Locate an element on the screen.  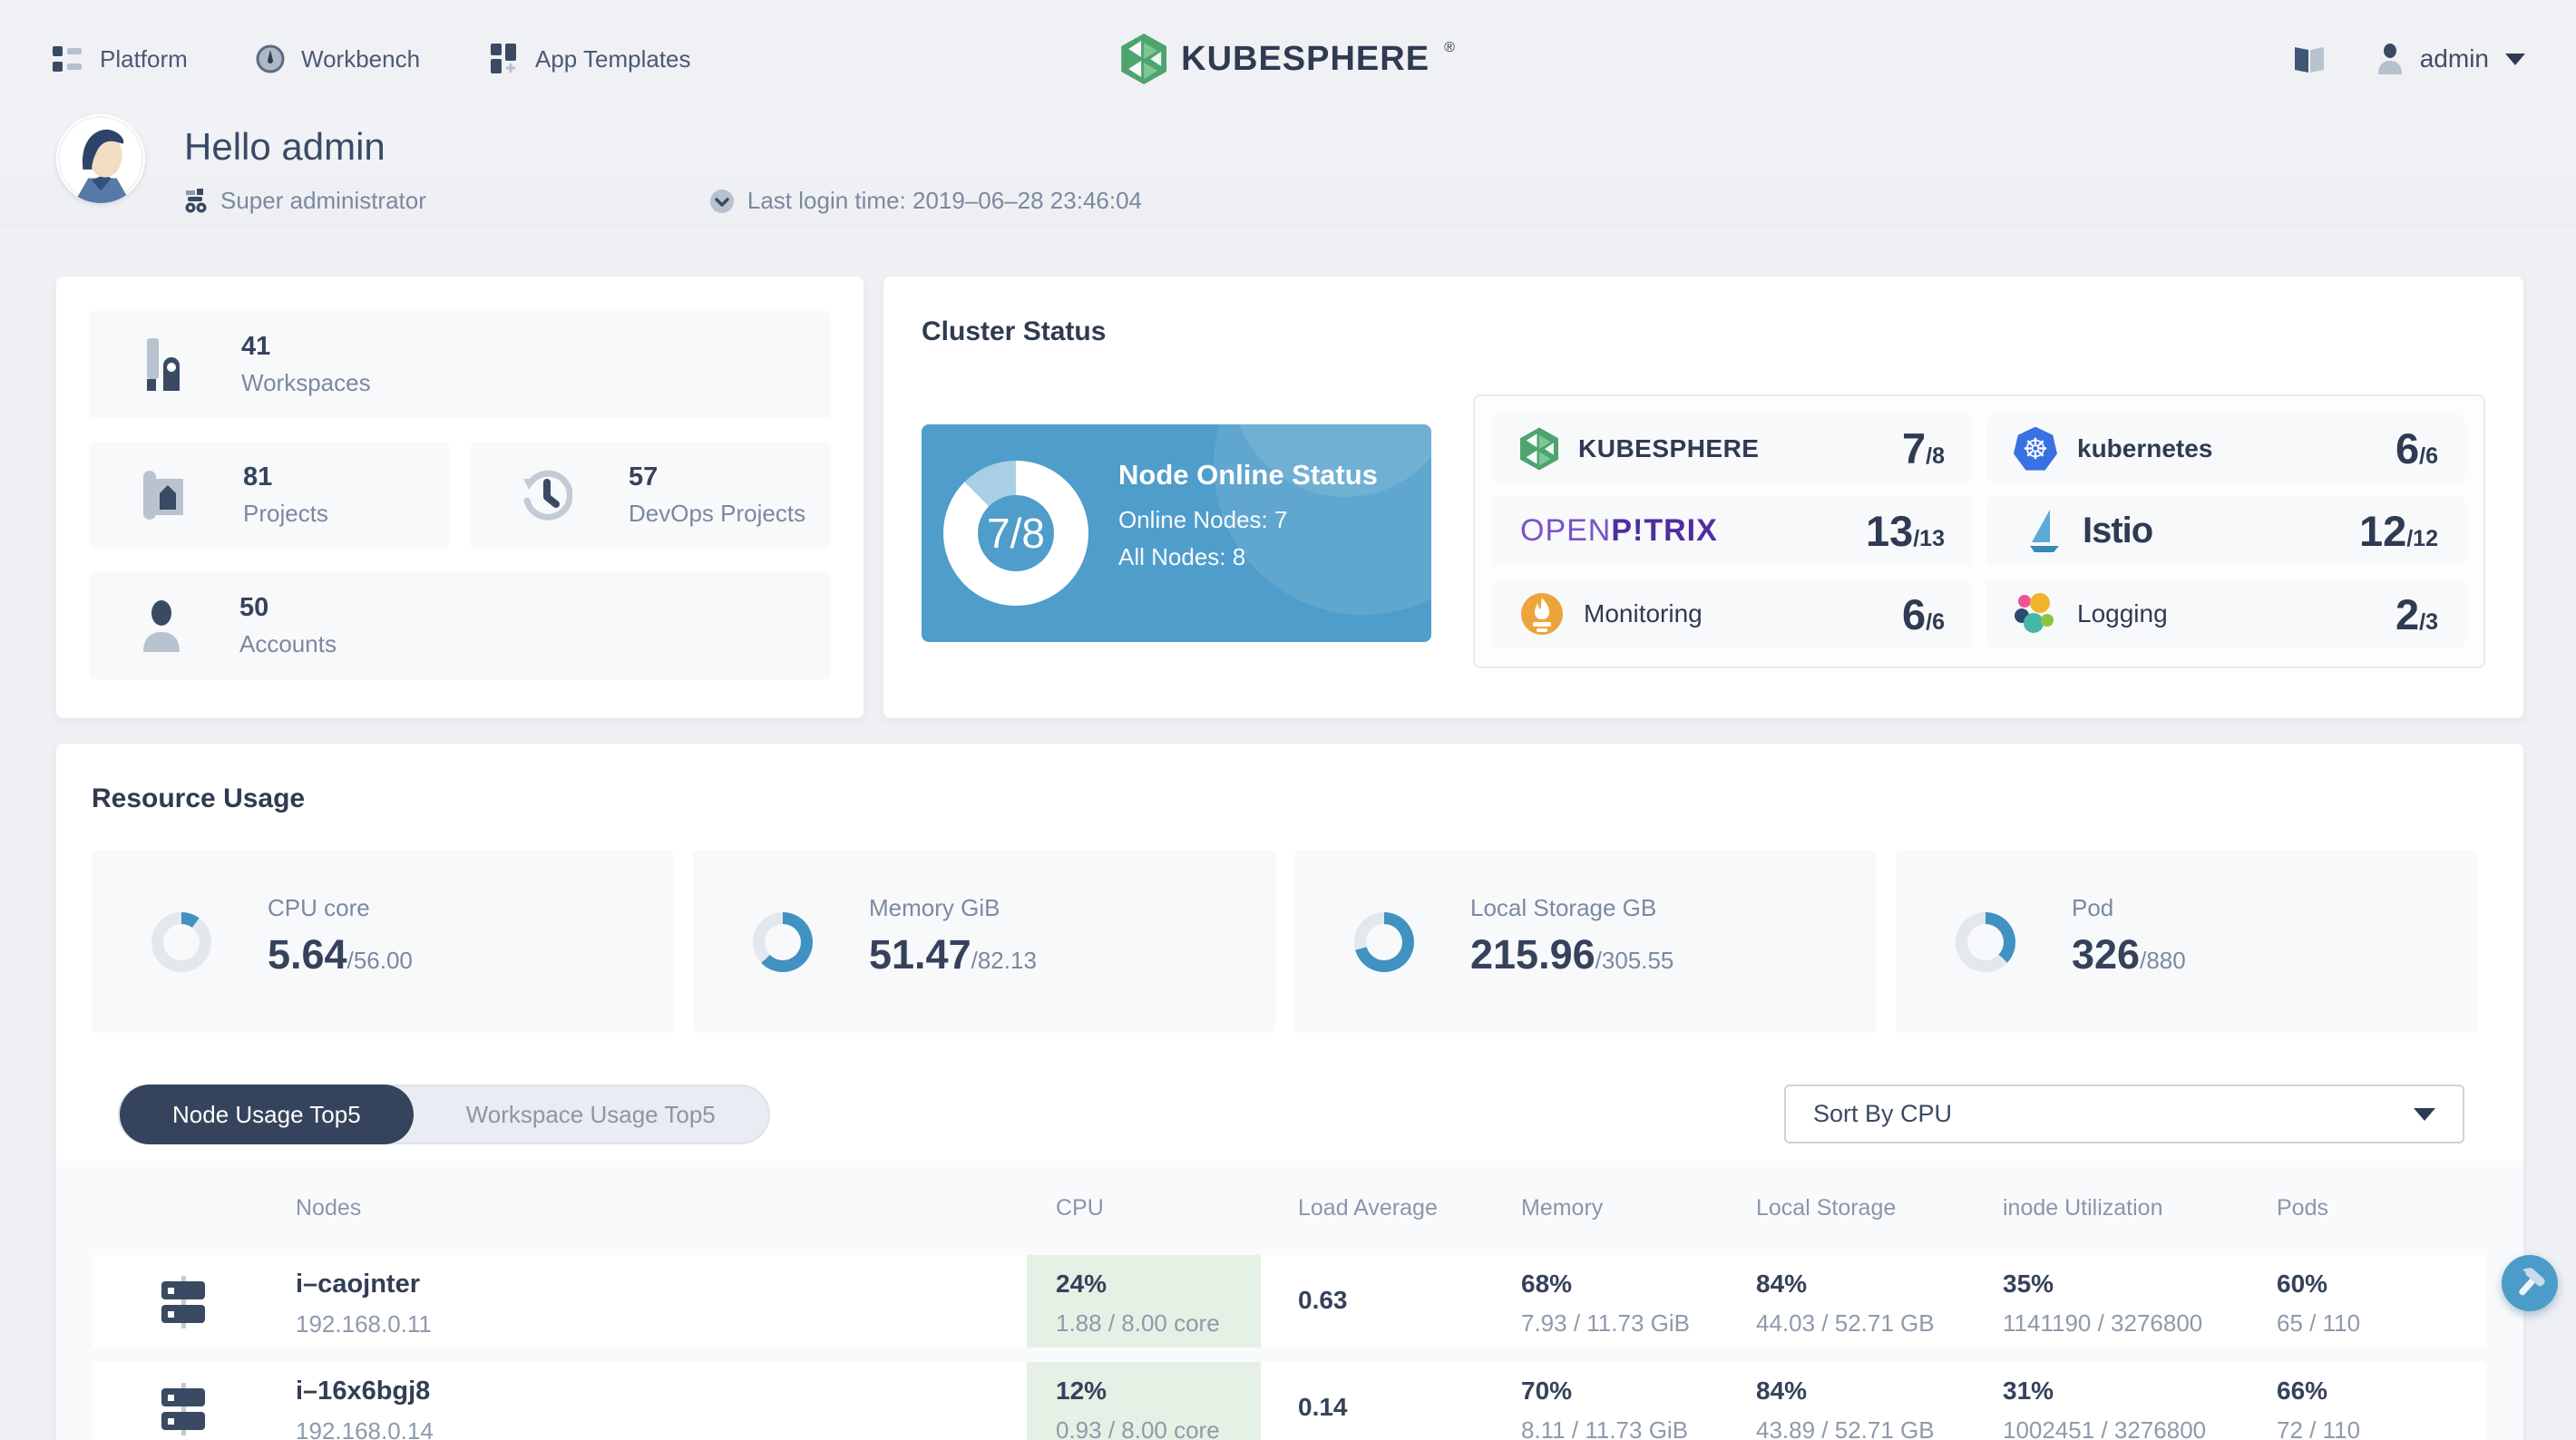
pod-value: 326/880 is located at coordinates (2129, 955).